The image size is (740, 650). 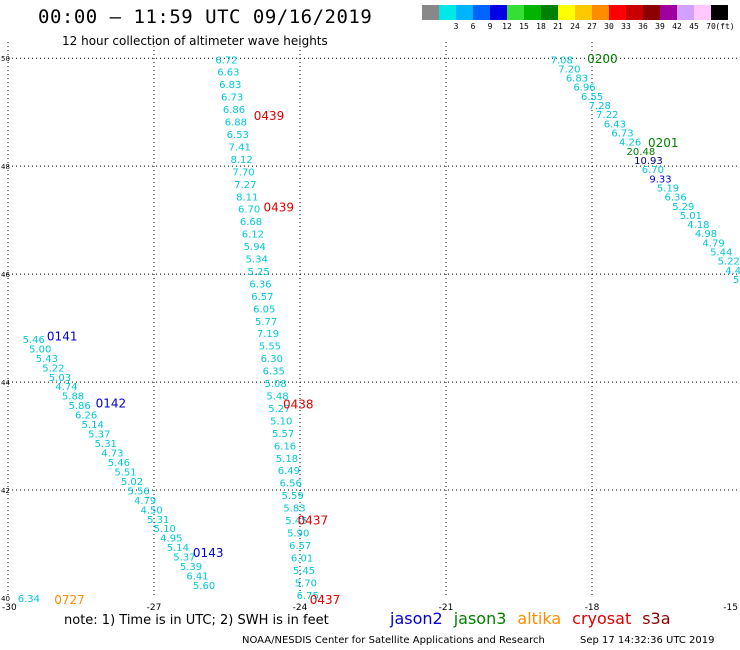 What do you see at coordinates (592, 606) in the screenshot?
I see `lon-tick-label: -18` at bounding box center [592, 606].